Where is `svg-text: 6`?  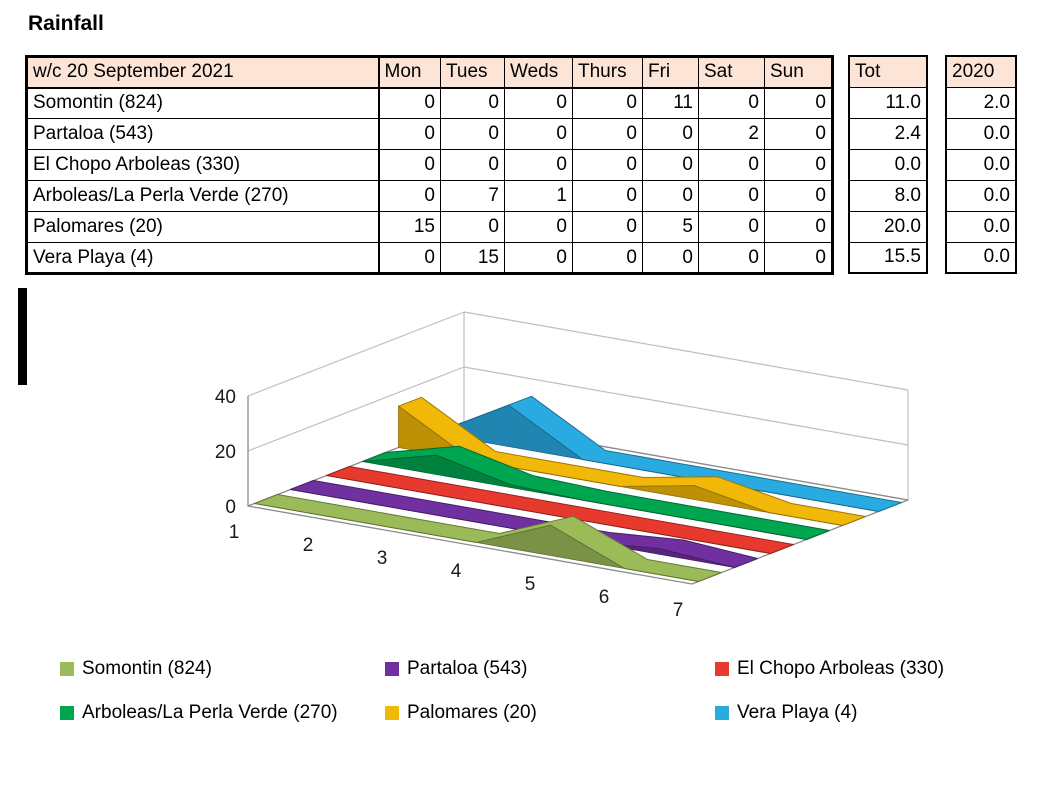
svg-text: 6 is located at coordinates (604, 597).